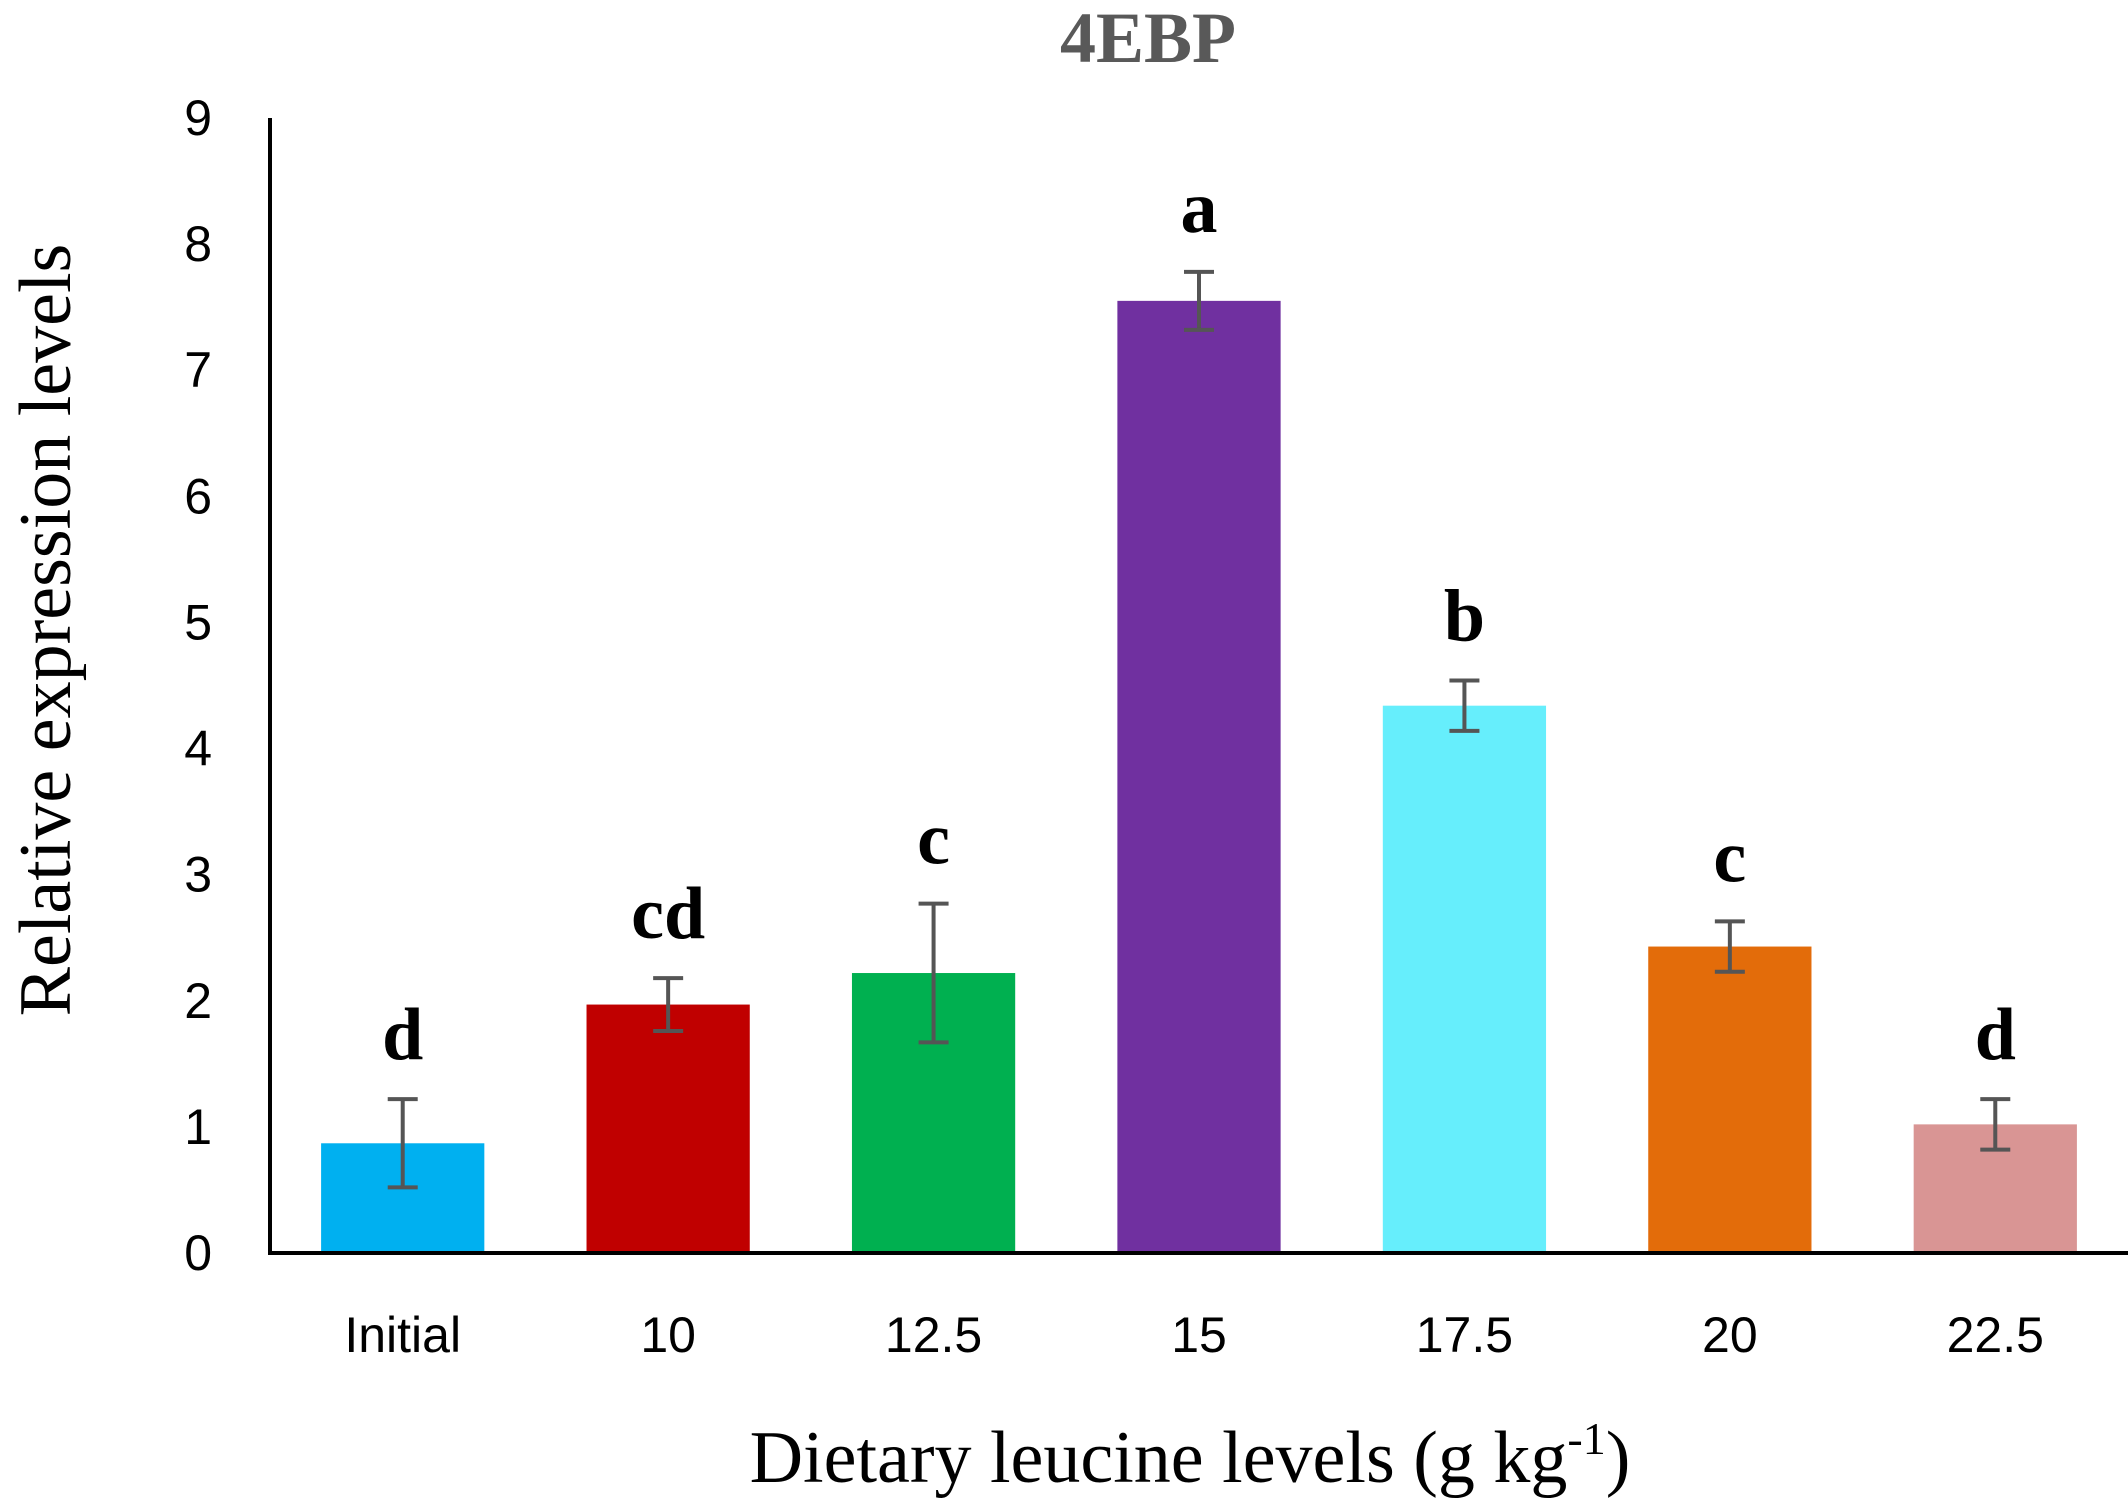  I want to click on y-tick-label: 0, so click(198, 1253).